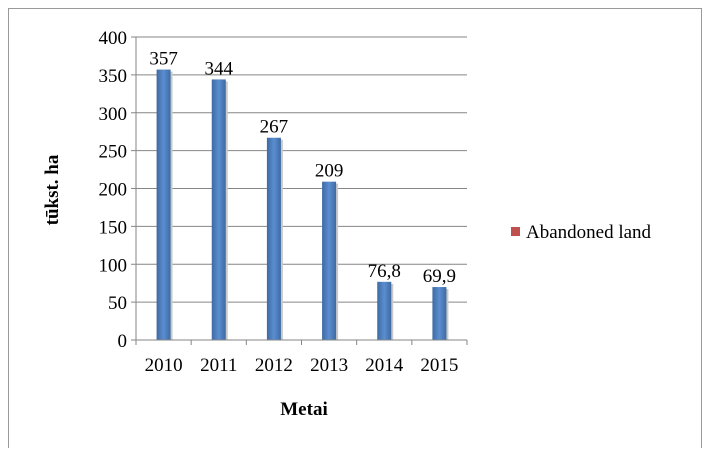 This screenshot has width=705, height=450. I want to click on y-tick-label: 400, so click(113, 38).